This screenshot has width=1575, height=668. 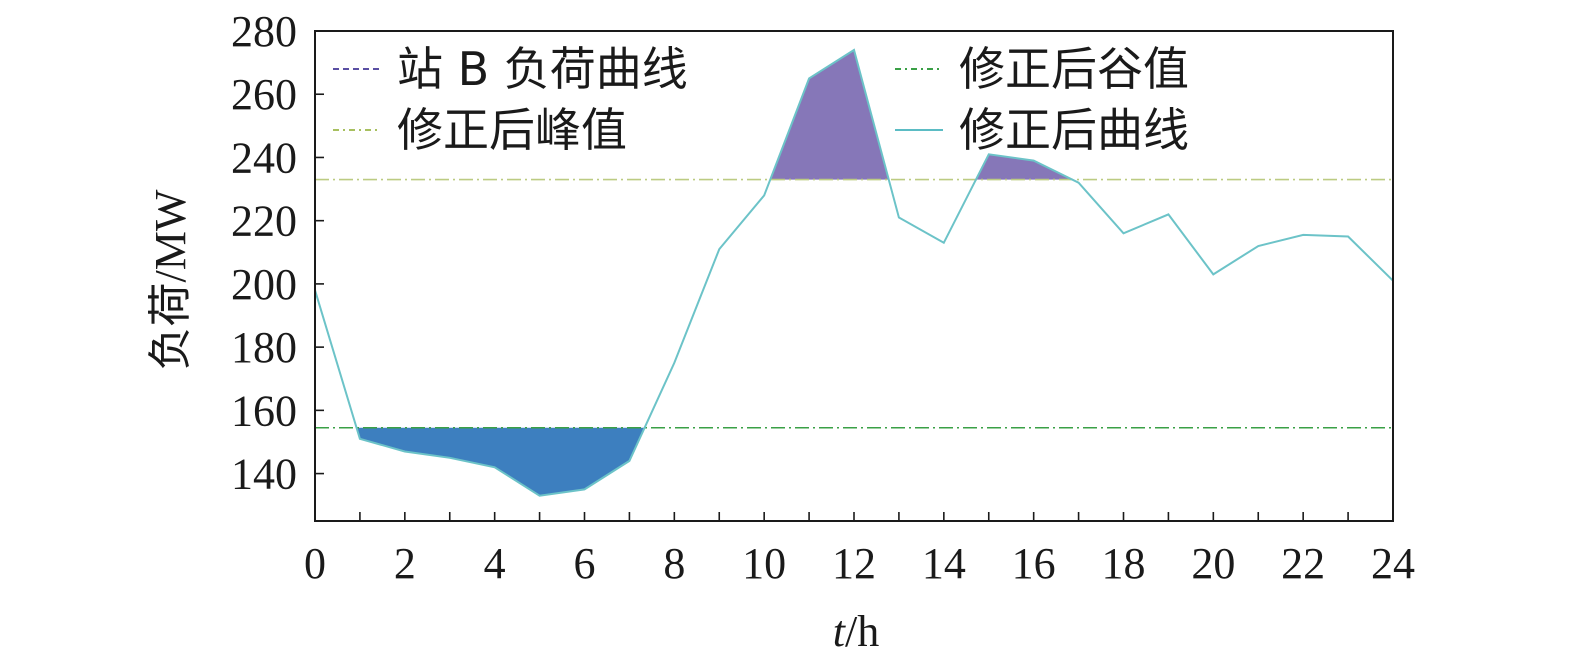 What do you see at coordinates (1303, 563) in the screenshot?
I see `x-tick-label: 22` at bounding box center [1303, 563].